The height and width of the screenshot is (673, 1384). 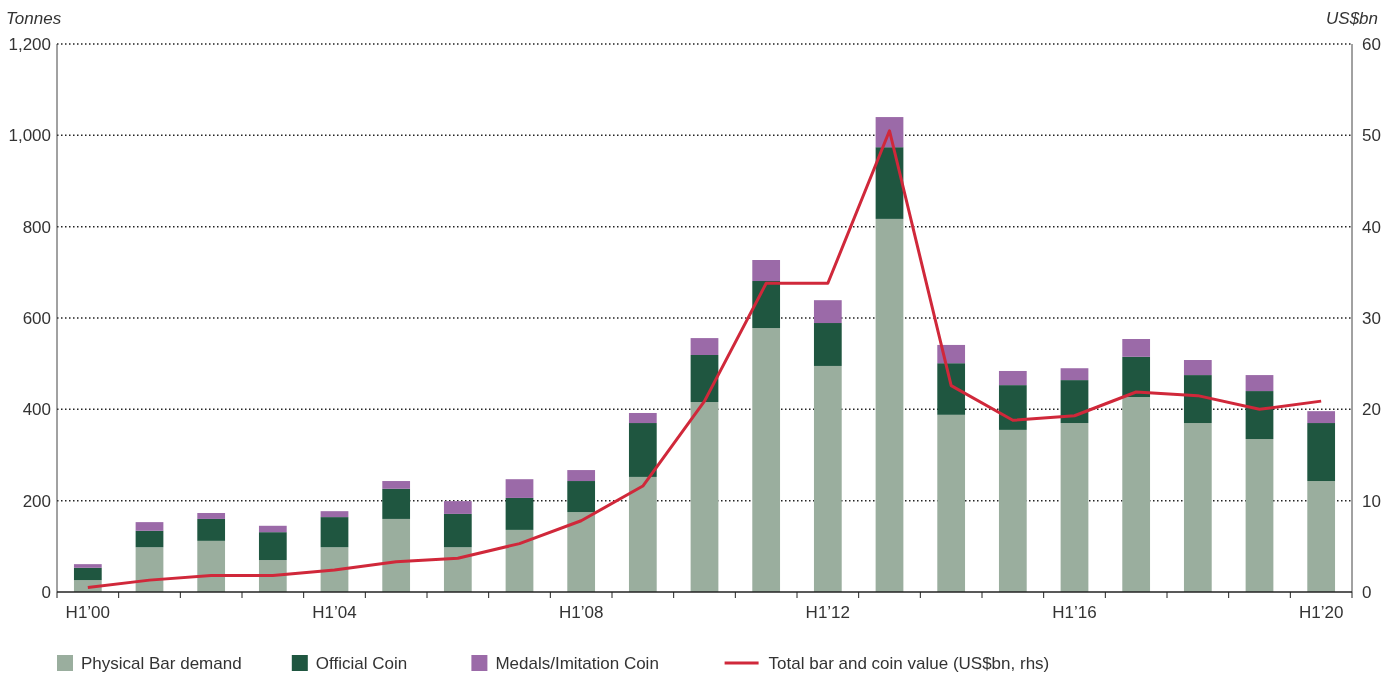 What do you see at coordinates (36, 318) in the screenshot?
I see `y-tick-label: 600` at bounding box center [36, 318].